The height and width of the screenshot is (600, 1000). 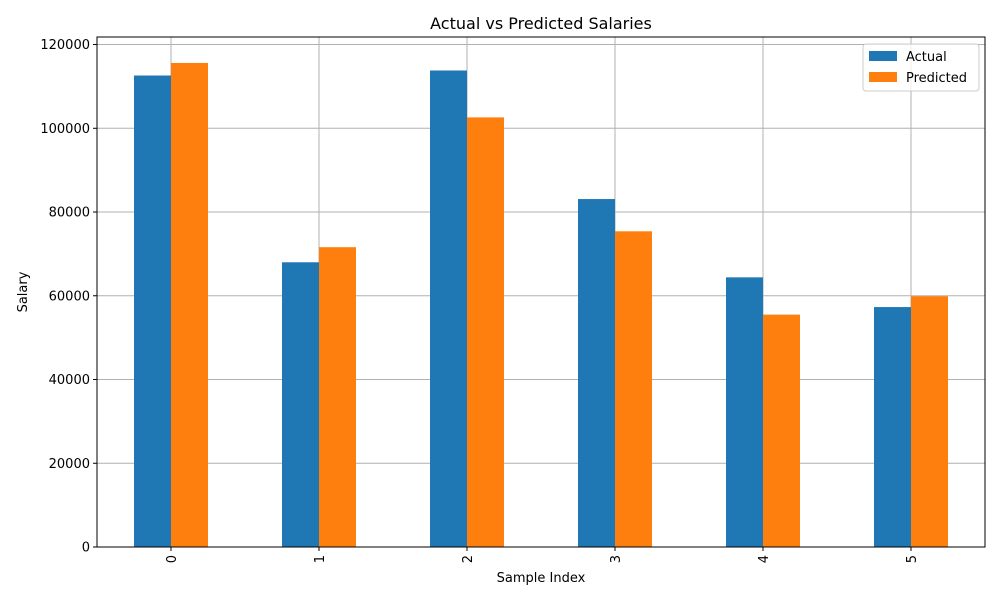 What do you see at coordinates (926, 57) in the screenshot?
I see `legend-label-actual: Actual` at bounding box center [926, 57].